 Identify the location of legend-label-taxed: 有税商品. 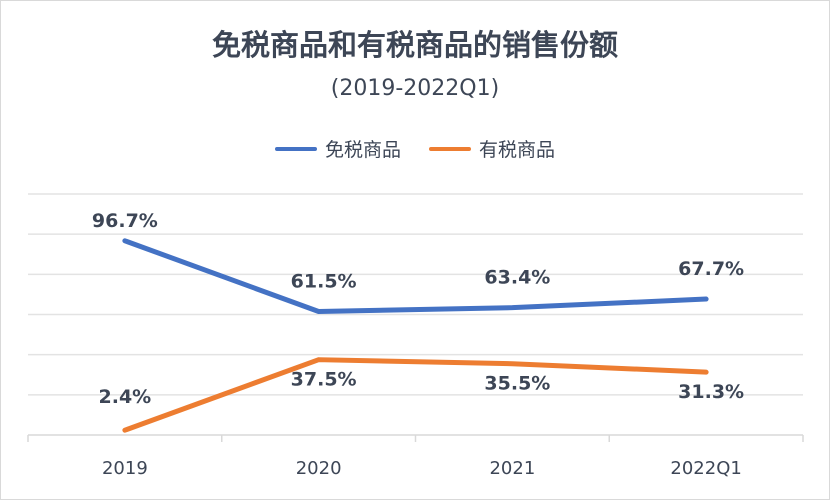
(517, 150).